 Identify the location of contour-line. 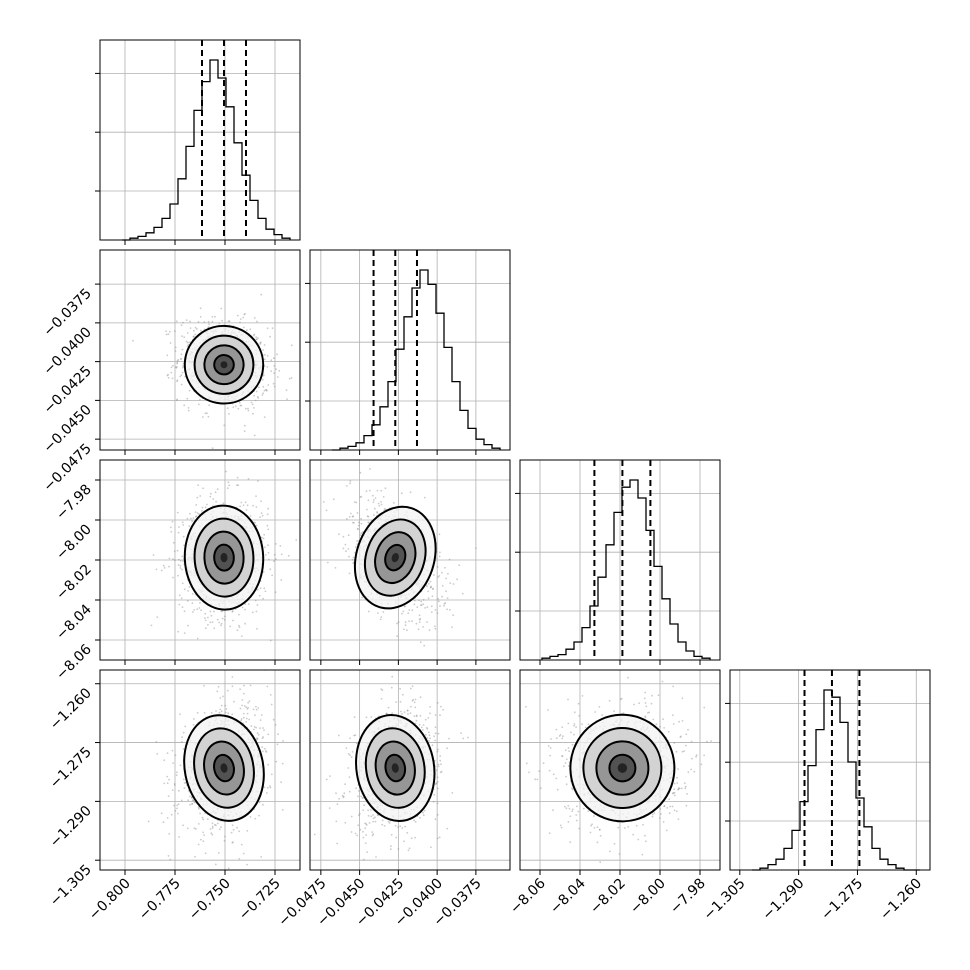
(224, 557).